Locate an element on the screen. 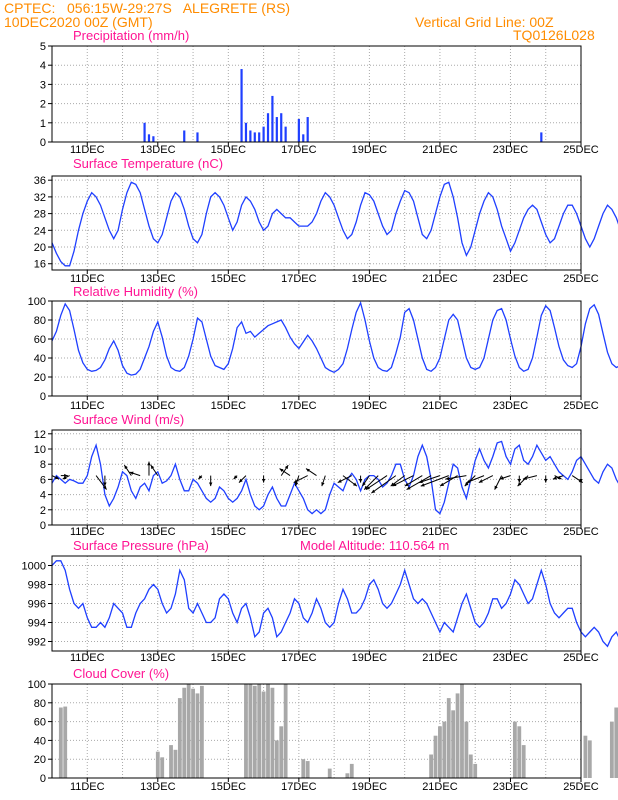 The height and width of the screenshot is (800, 618). y-tick-label: 3 is located at coordinates (43, 85).